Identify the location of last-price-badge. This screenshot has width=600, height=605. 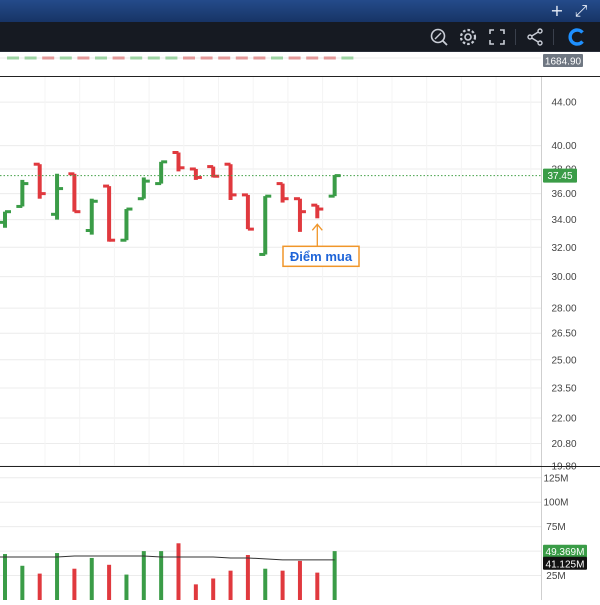
(560, 175).